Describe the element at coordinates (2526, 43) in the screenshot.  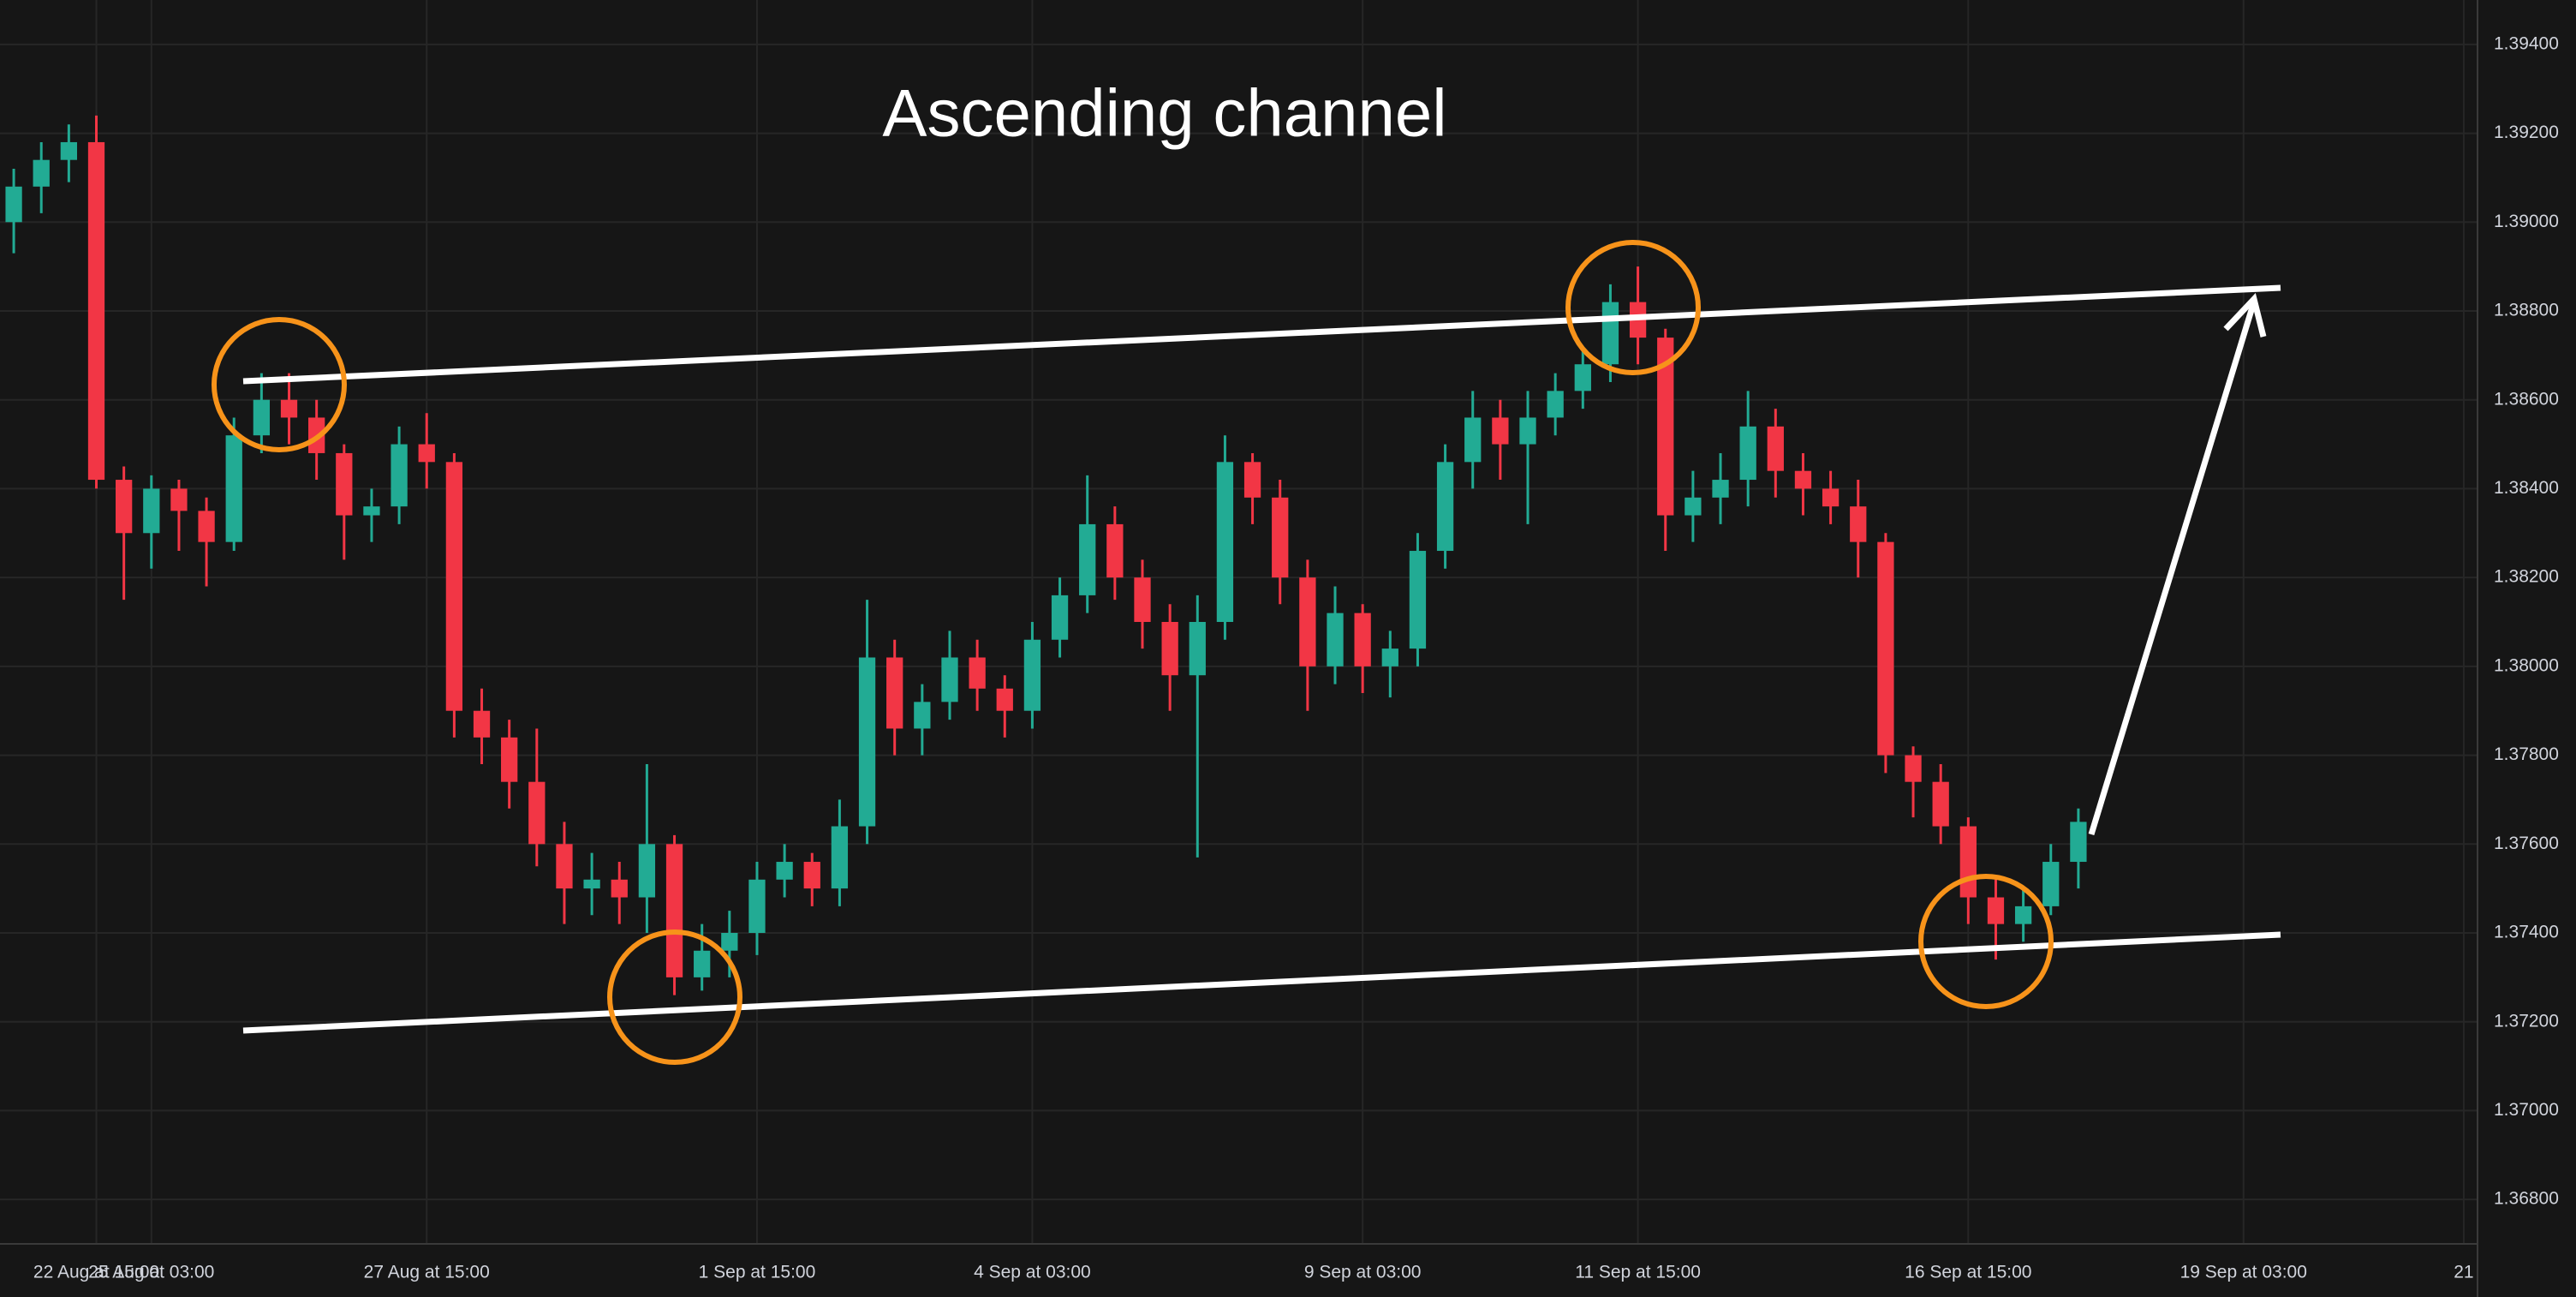
I see `y-tick-label: 1.39400` at that location.